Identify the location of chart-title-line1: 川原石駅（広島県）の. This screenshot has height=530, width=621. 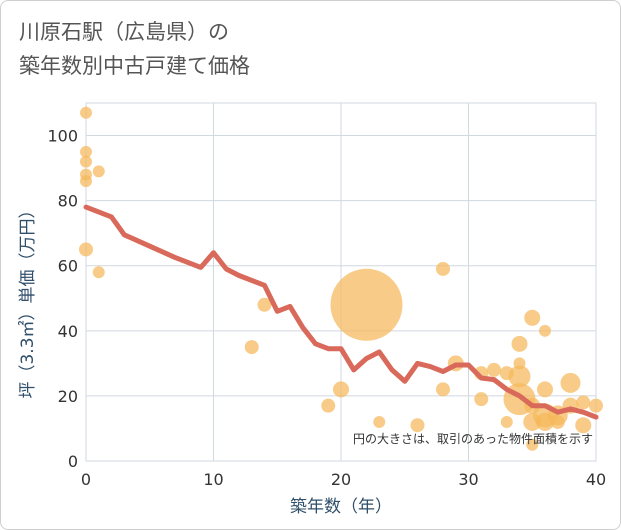
(124, 32).